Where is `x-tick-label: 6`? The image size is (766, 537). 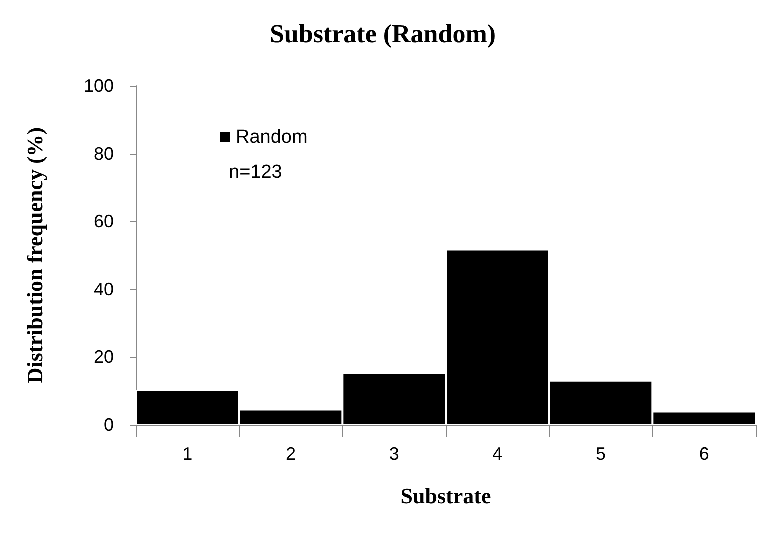 x-tick-label: 6 is located at coordinates (704, 454).